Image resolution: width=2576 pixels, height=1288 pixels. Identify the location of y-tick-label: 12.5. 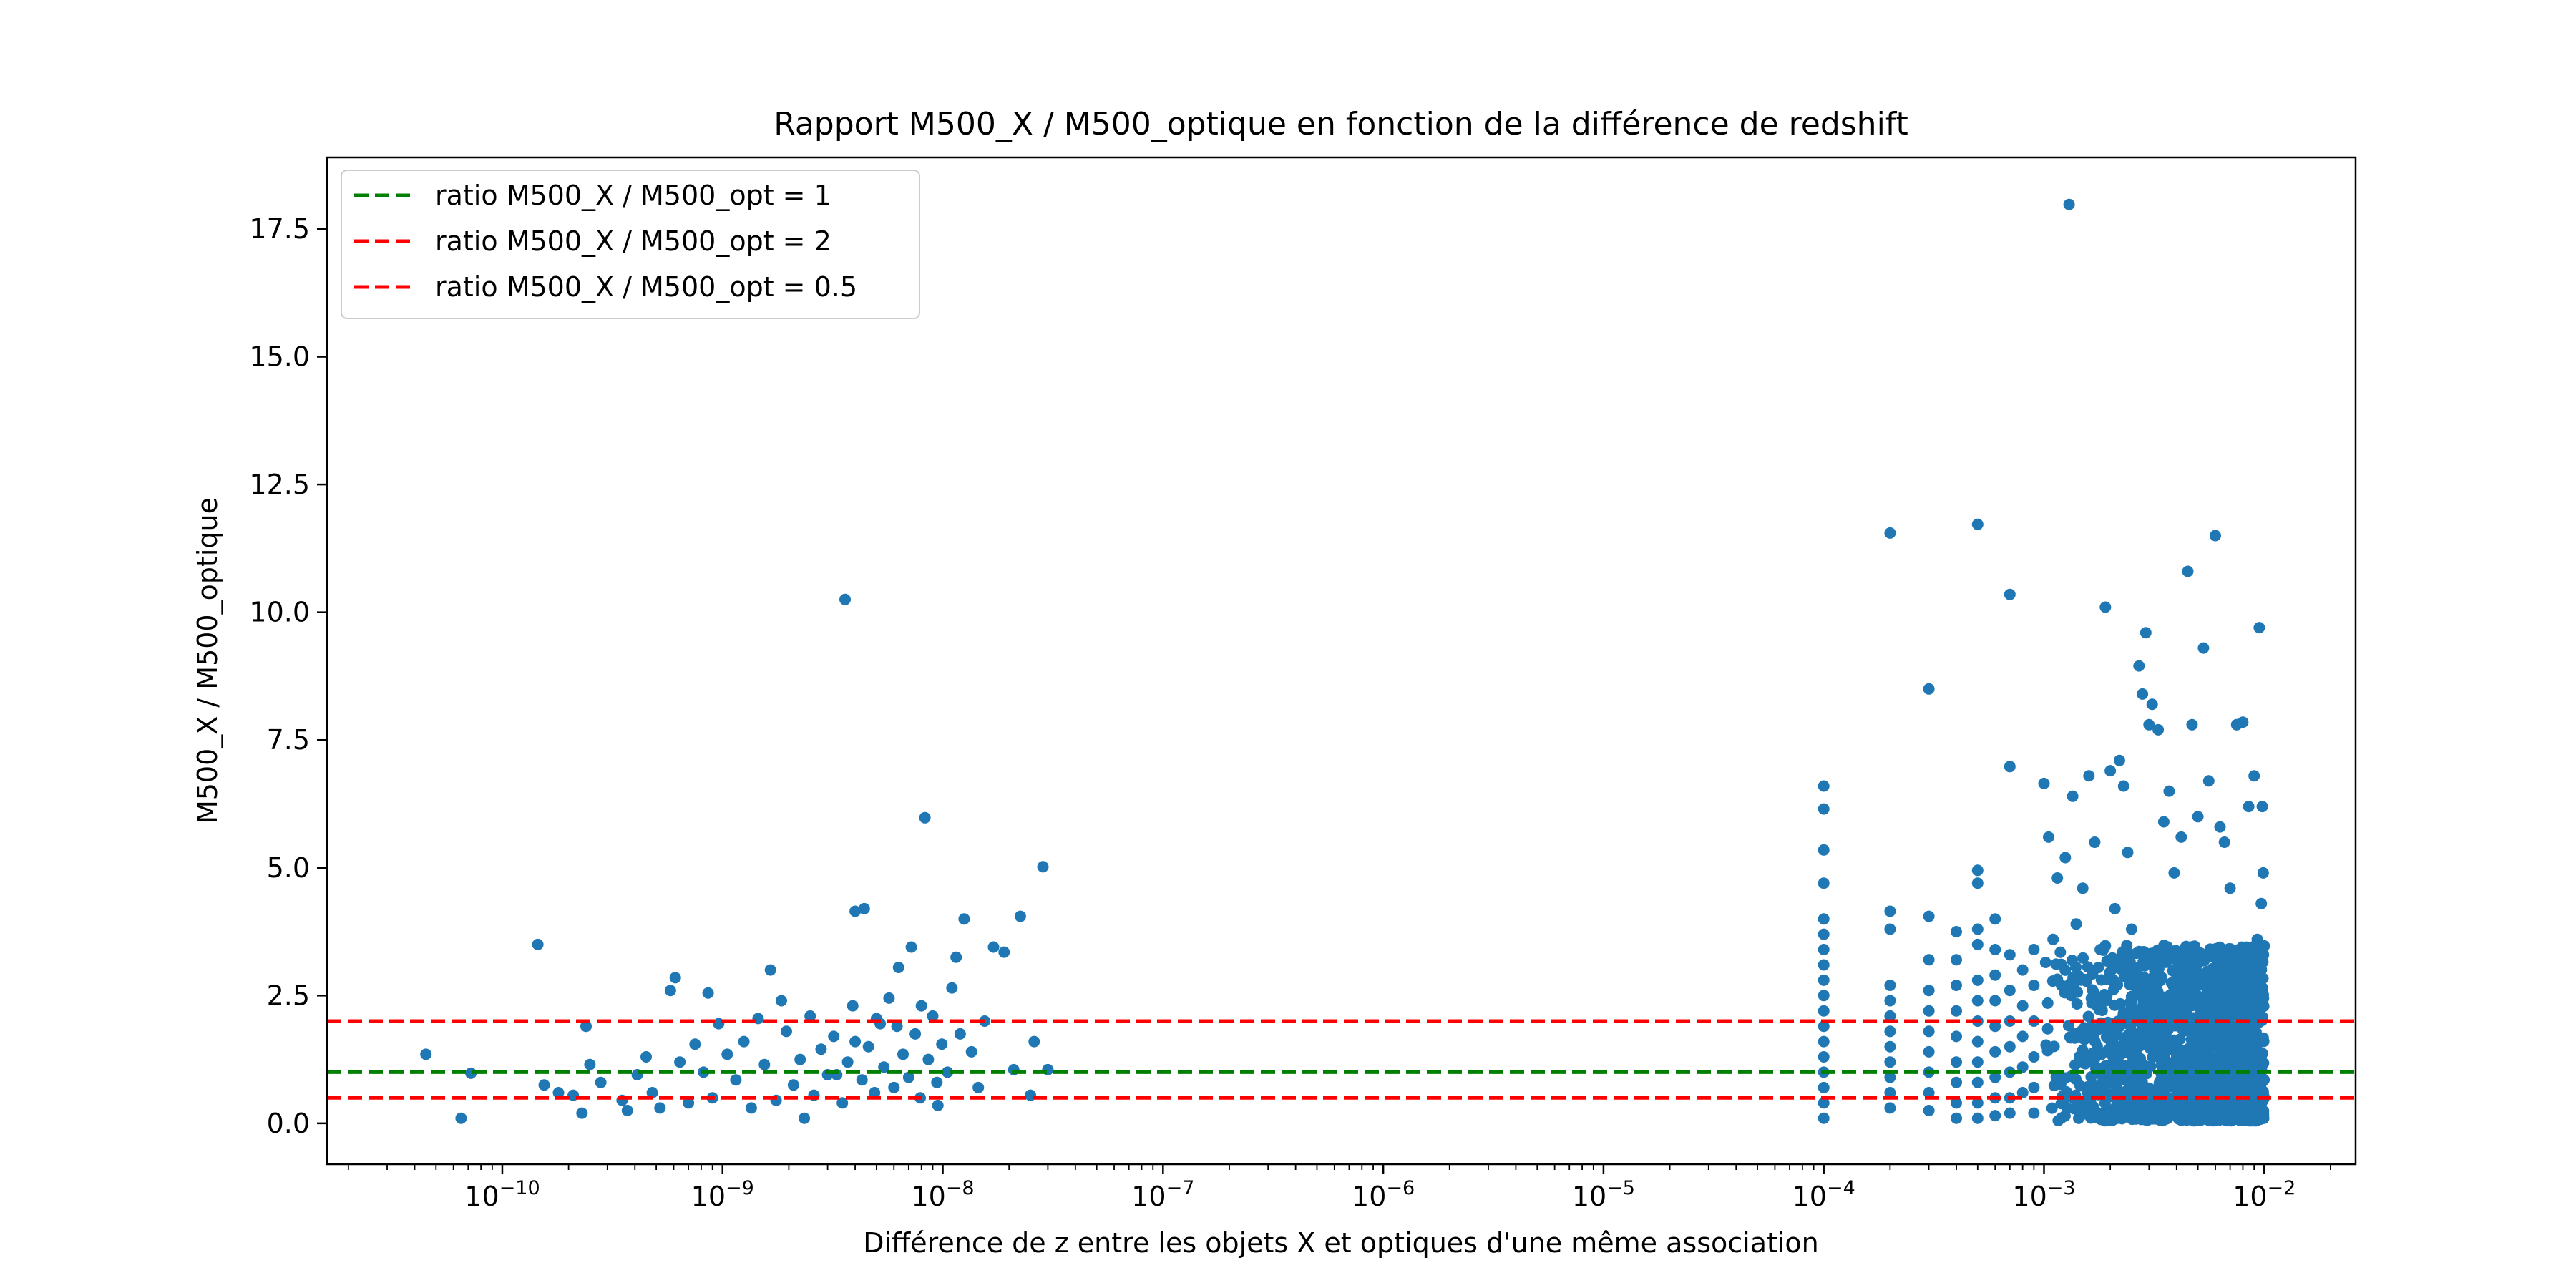
(279, 484).